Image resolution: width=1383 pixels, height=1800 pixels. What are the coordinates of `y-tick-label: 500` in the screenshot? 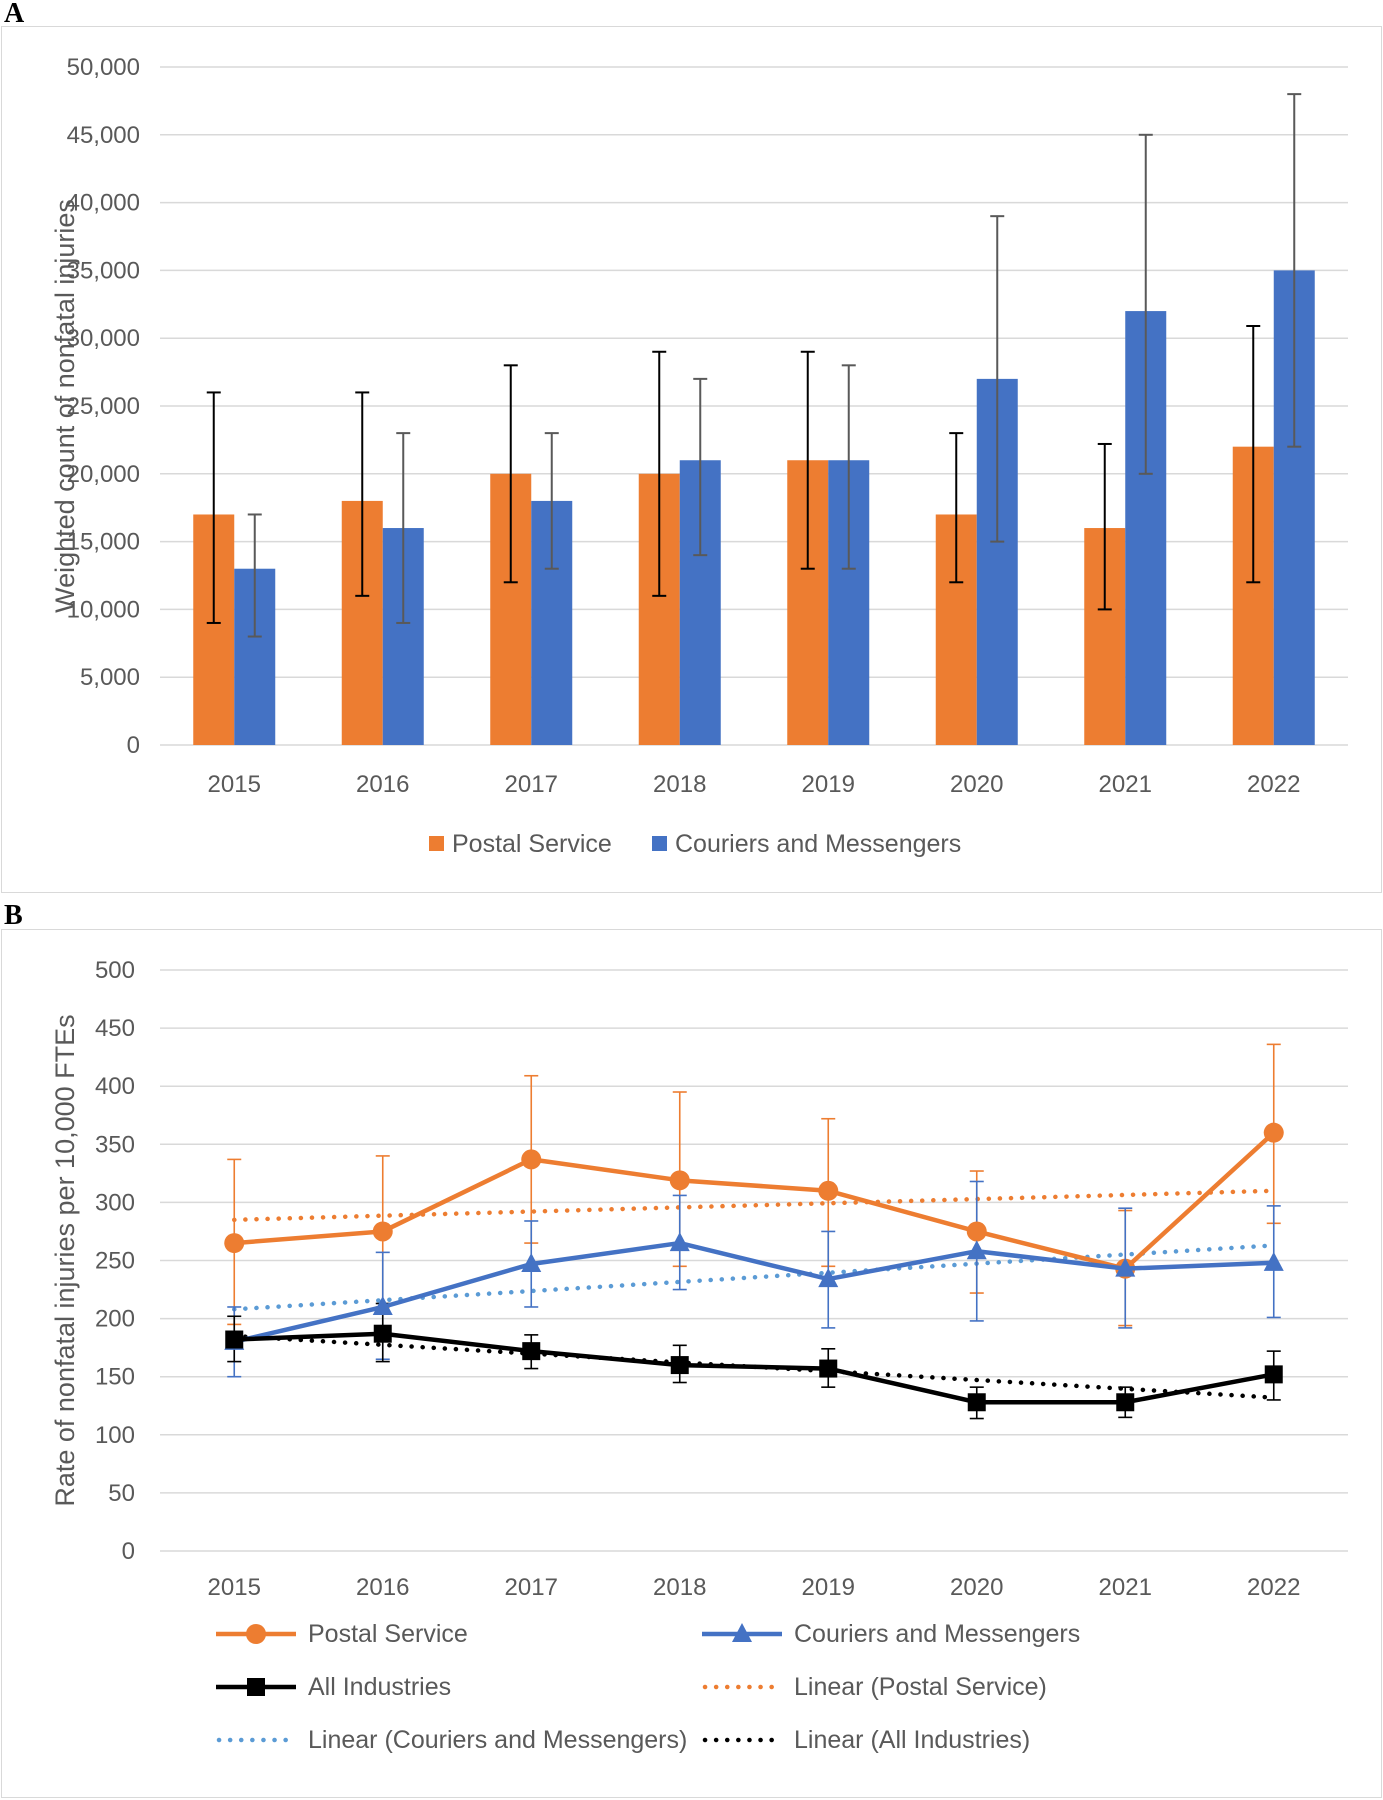 It's located at (115, 970).